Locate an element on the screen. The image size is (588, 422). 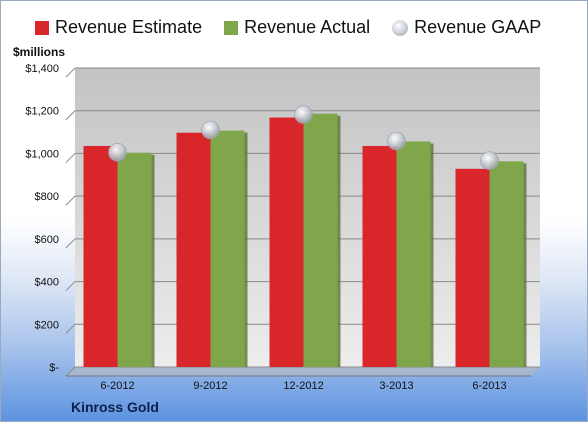
x-tick-label: 3-2013 is located at coordinates (396, 386).